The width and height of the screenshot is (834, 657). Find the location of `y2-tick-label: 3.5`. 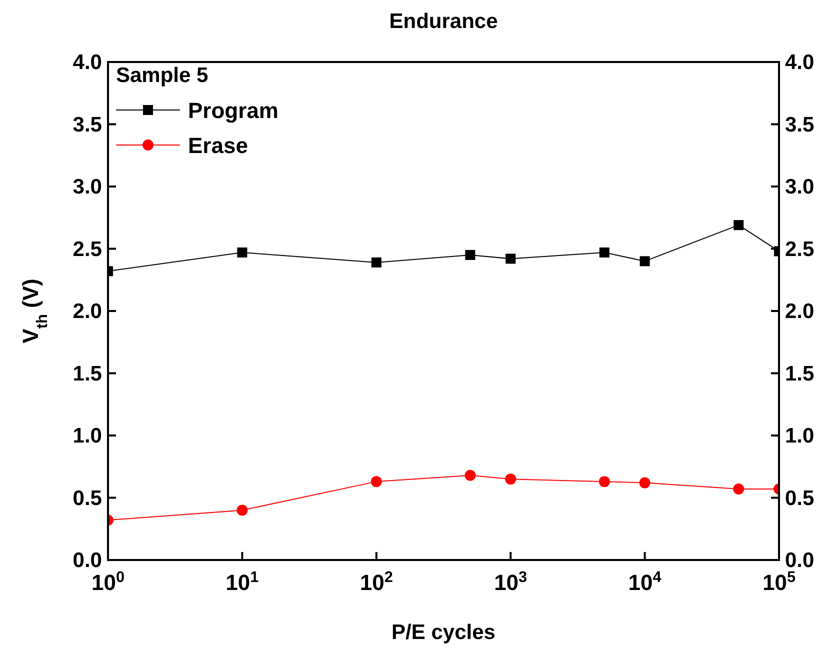

y2-tick-label: 3.5 is located at coordinates (800, 124).